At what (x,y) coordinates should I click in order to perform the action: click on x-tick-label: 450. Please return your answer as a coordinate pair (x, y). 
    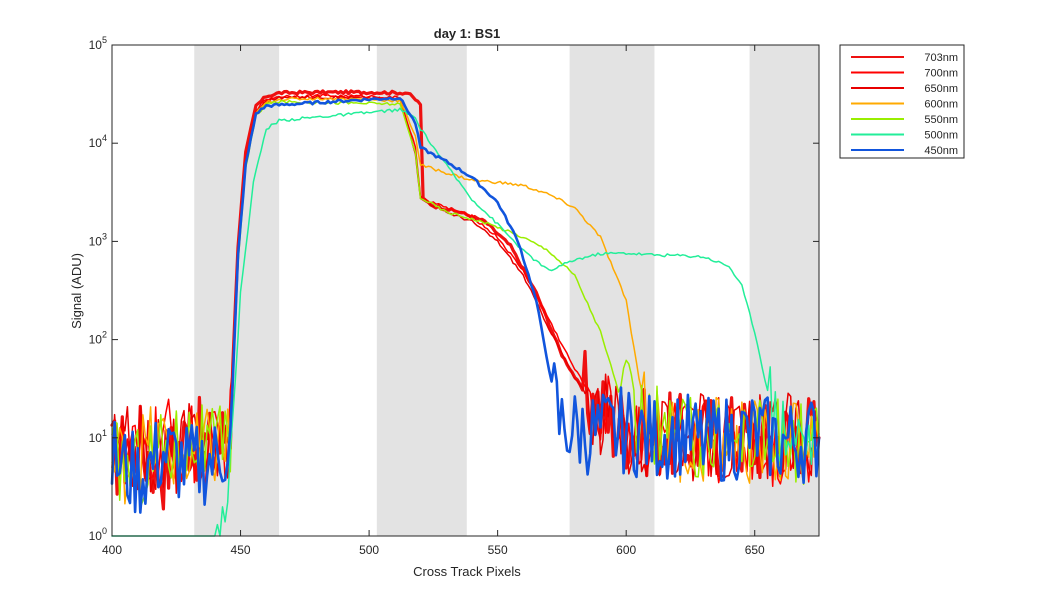
    Looking at the image, I should click on (241, 550).